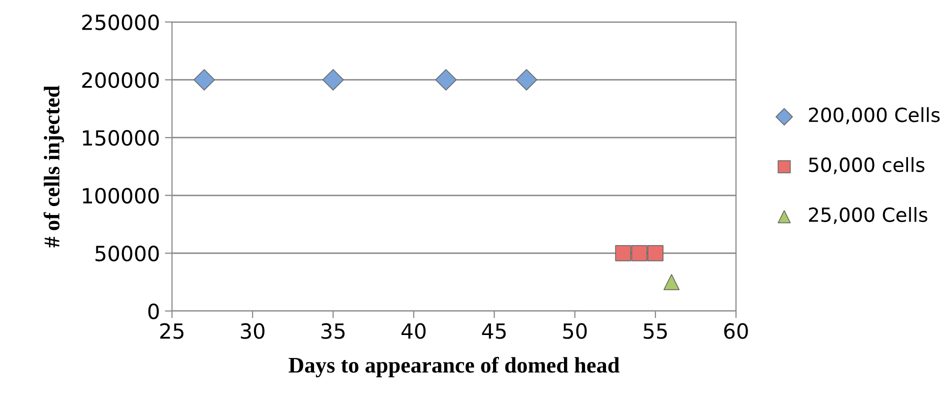 This screenshot has width=946, height=401. What do you see at coordinates (736, 331) in the screenshot?
I see `x-tick-label: 60` at bounding box center [736, 331].